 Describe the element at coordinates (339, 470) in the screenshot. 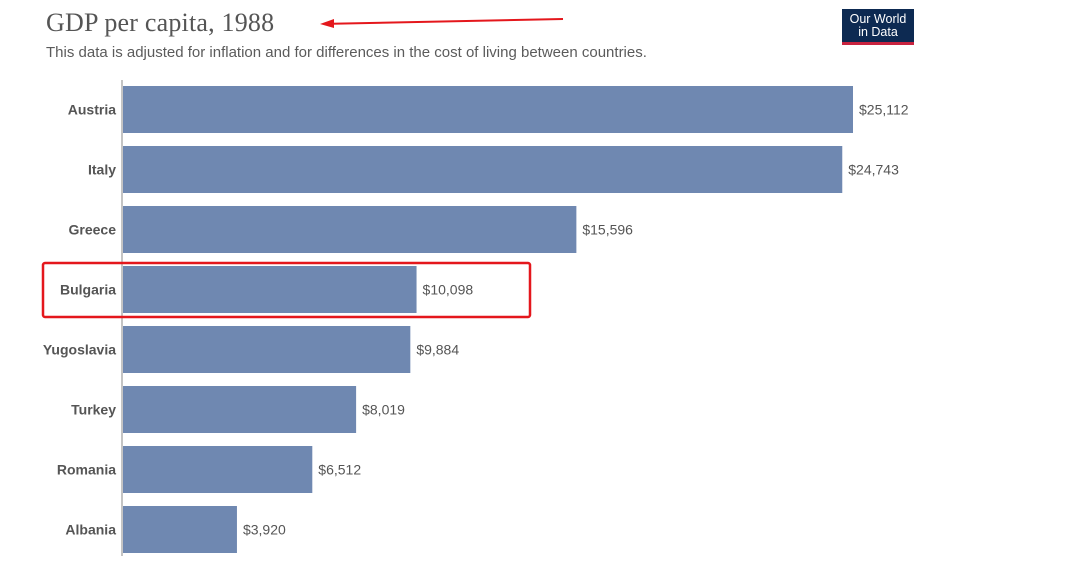

I see `value-label-romania: $6,512` at that location.